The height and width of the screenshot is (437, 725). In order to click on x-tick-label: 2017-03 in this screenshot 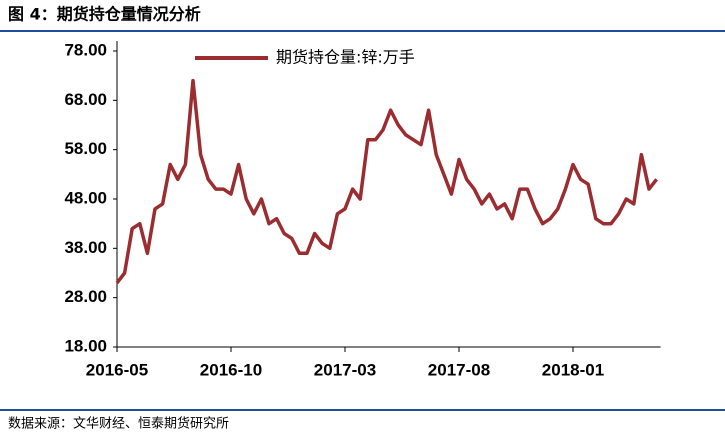, I will do `click(345, 369)`.